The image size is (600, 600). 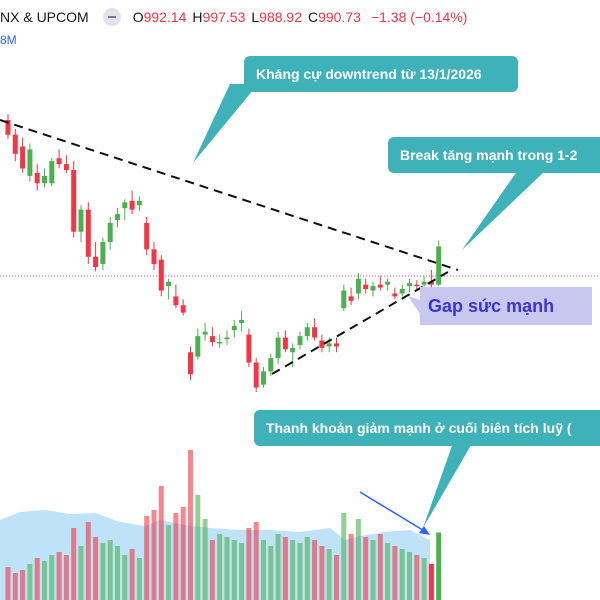 I want to click on callout-pointer-liquidity, so click(x=448, y=484).